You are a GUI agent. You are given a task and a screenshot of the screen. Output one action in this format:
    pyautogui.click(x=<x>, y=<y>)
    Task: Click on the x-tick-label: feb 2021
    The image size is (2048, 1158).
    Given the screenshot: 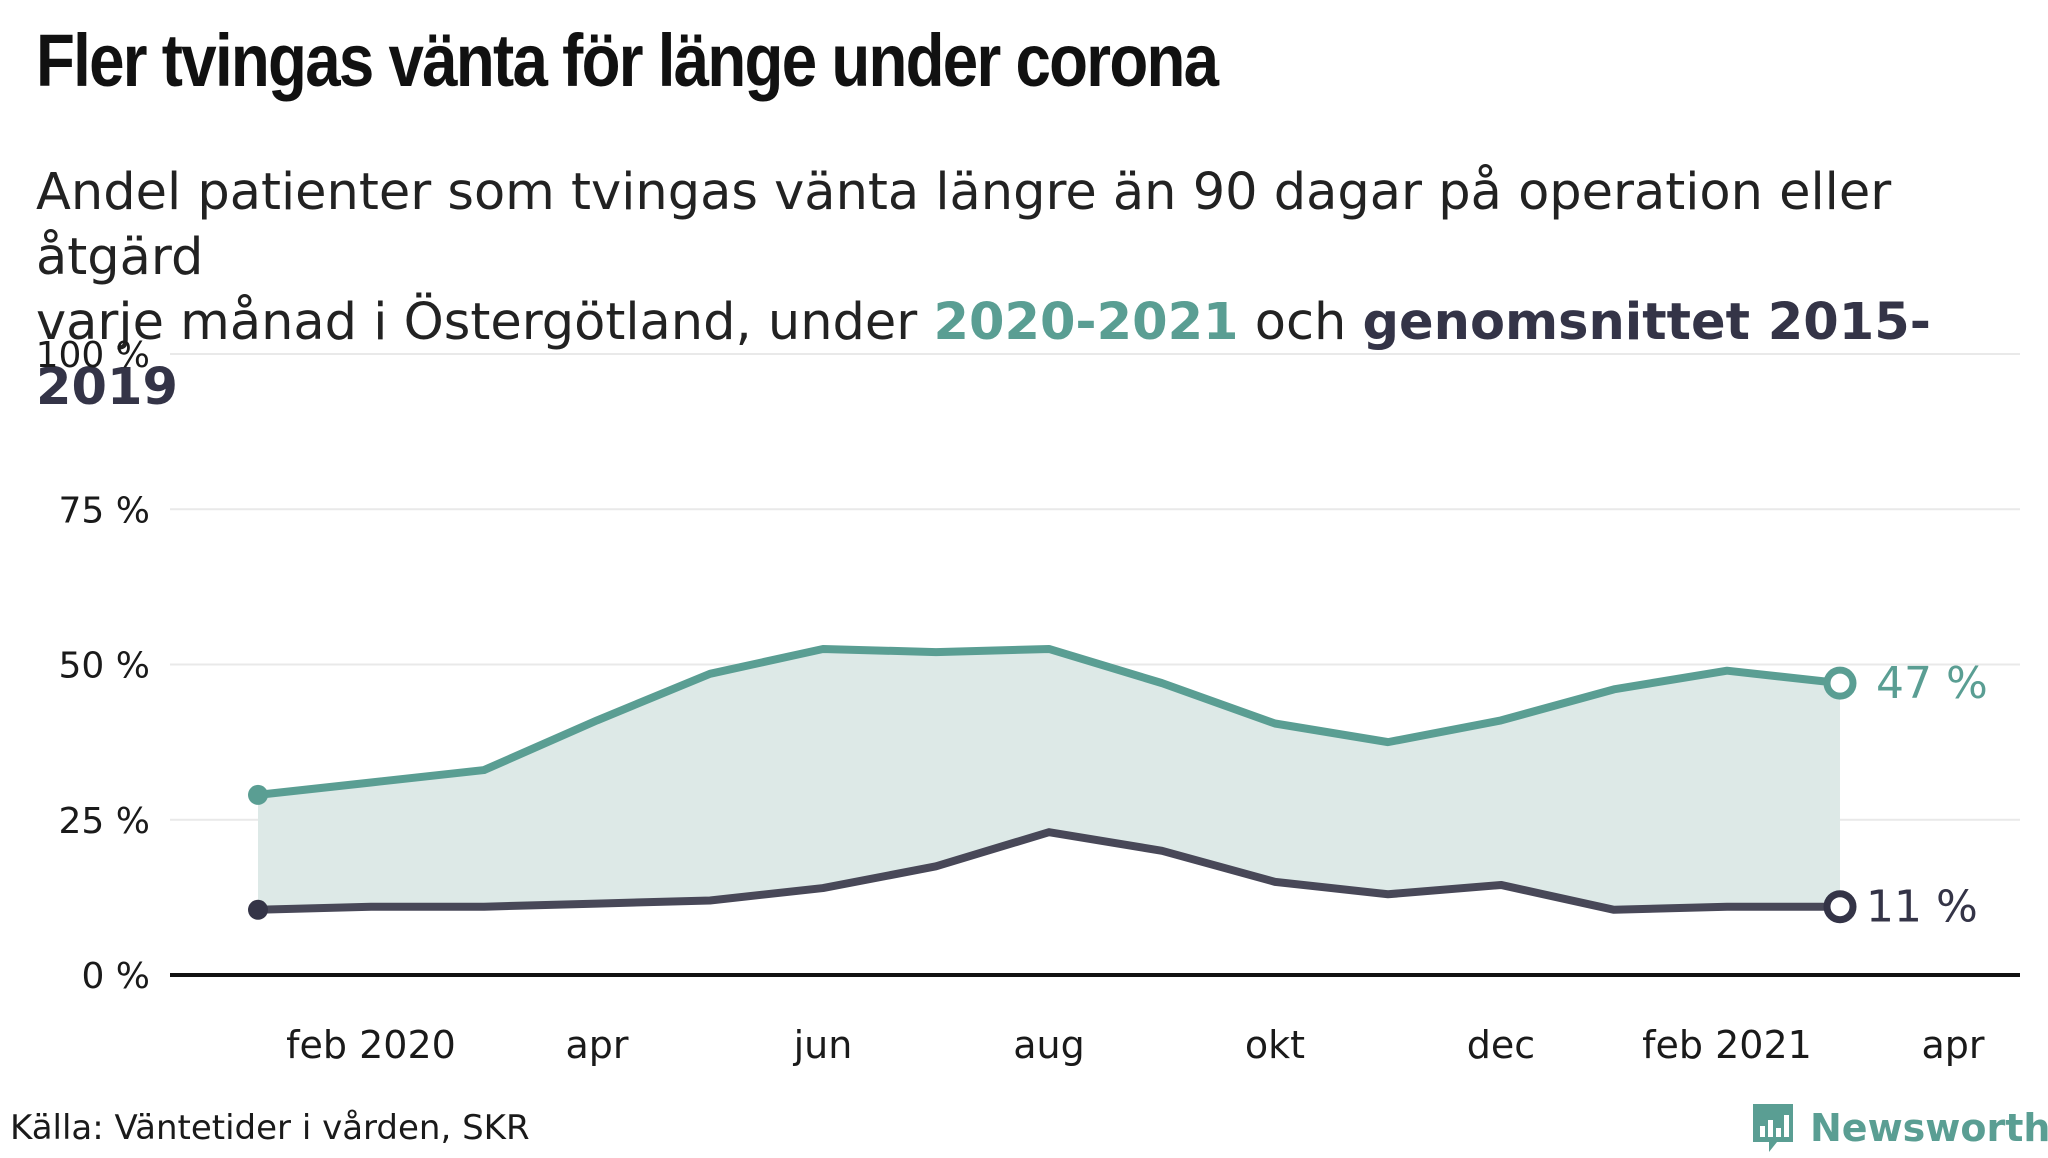 What is the action you would take?
    pyautogui.click(x=1727, y=1045)
    